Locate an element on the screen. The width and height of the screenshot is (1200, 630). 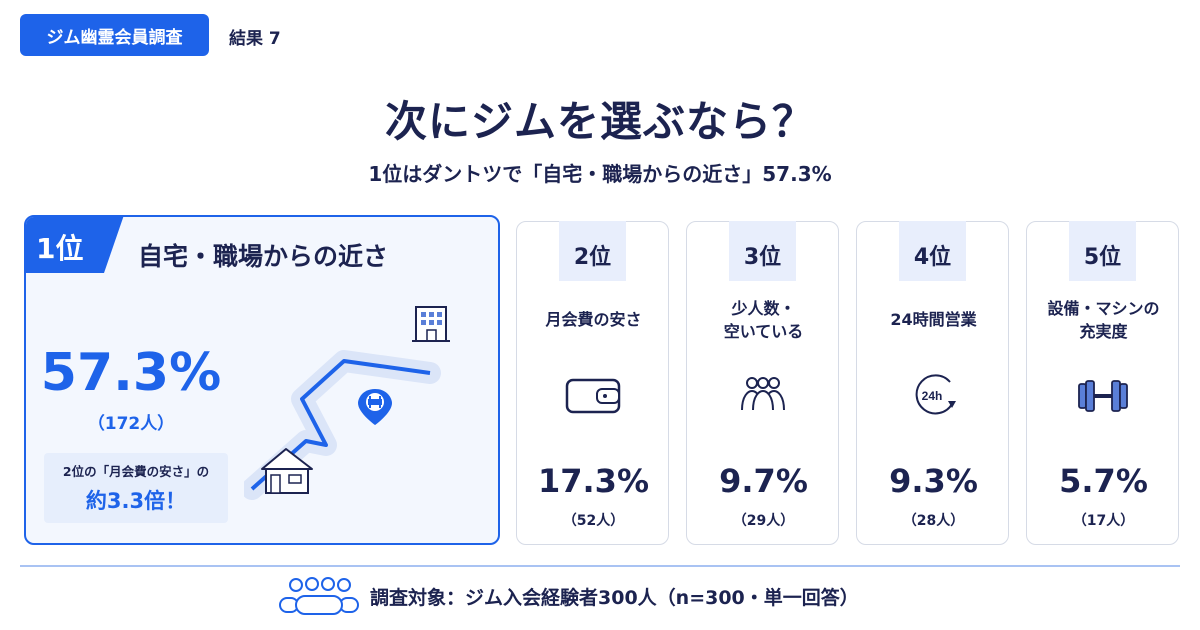
route-line is located at coordinates (340, 425).